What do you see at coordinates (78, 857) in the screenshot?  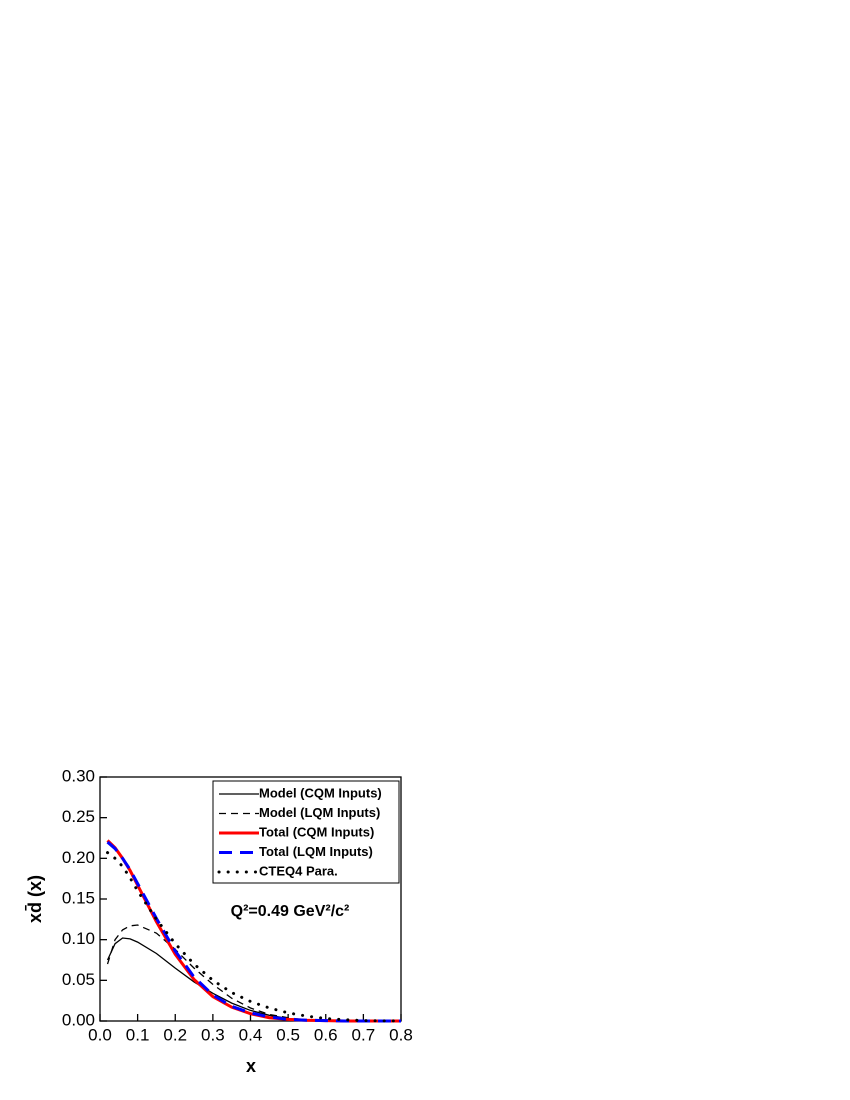 I see `y-tick-label: 0.20` at bounding box center [78, 857].